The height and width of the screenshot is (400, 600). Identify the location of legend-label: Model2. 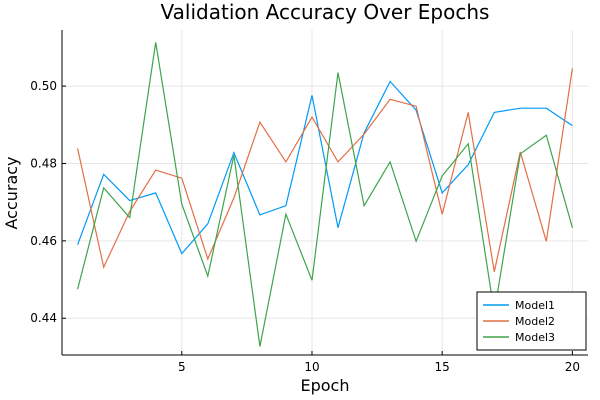
(535, 321).